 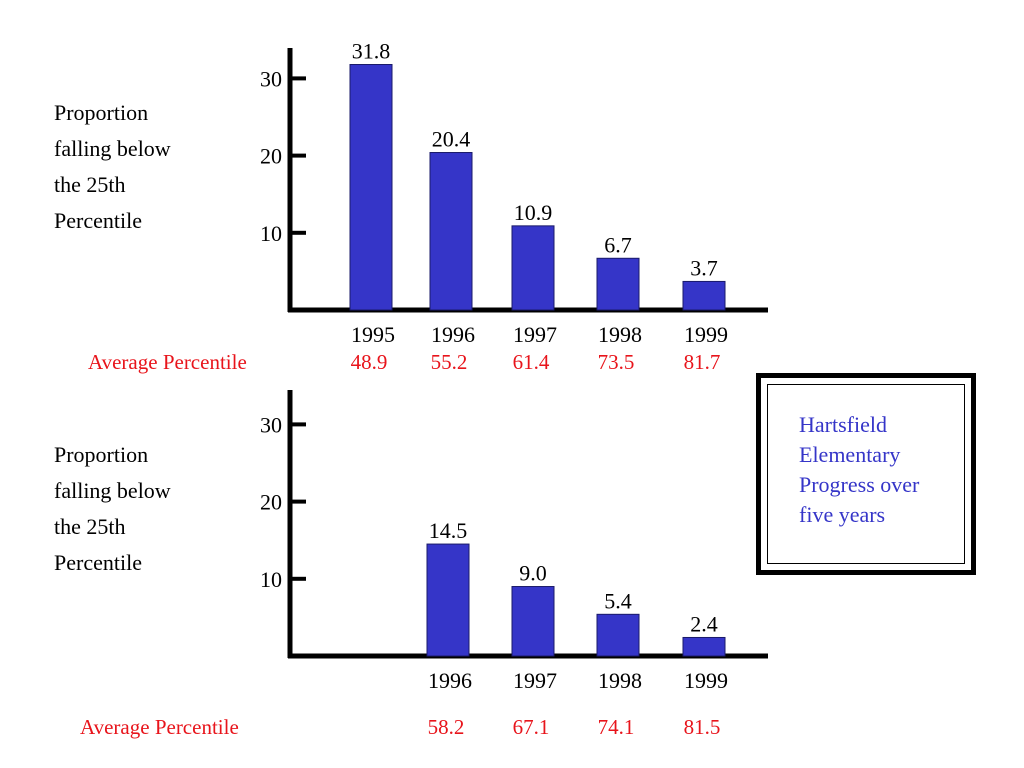 What do you see at coordinates (371, 187) in the screenshot?
I see `bar-1995` at bounding box center [371, 187].